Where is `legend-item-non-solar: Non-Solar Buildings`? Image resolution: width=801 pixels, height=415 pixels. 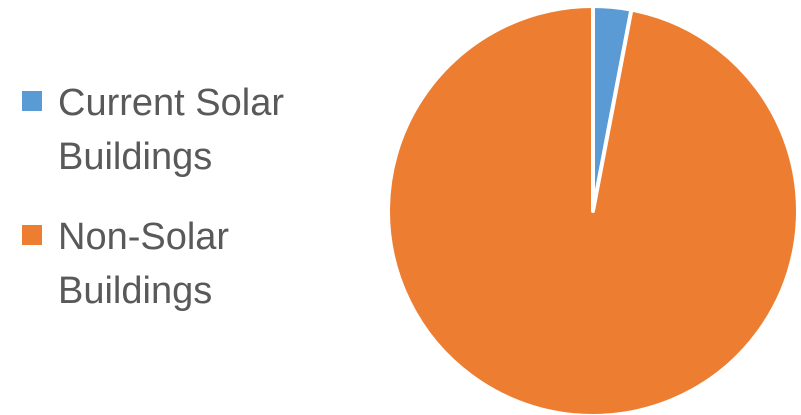 legend-item-non-solar: Non-Solar Buildings is located at coordinates (192, 264).